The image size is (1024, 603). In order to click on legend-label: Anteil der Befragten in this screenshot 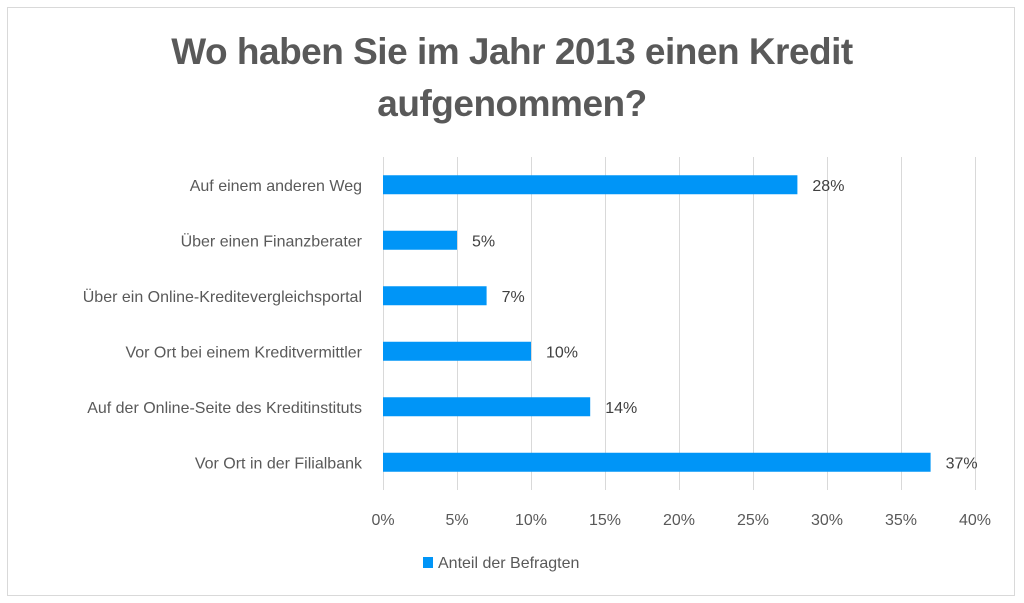, I will do `click(508, 563)`.